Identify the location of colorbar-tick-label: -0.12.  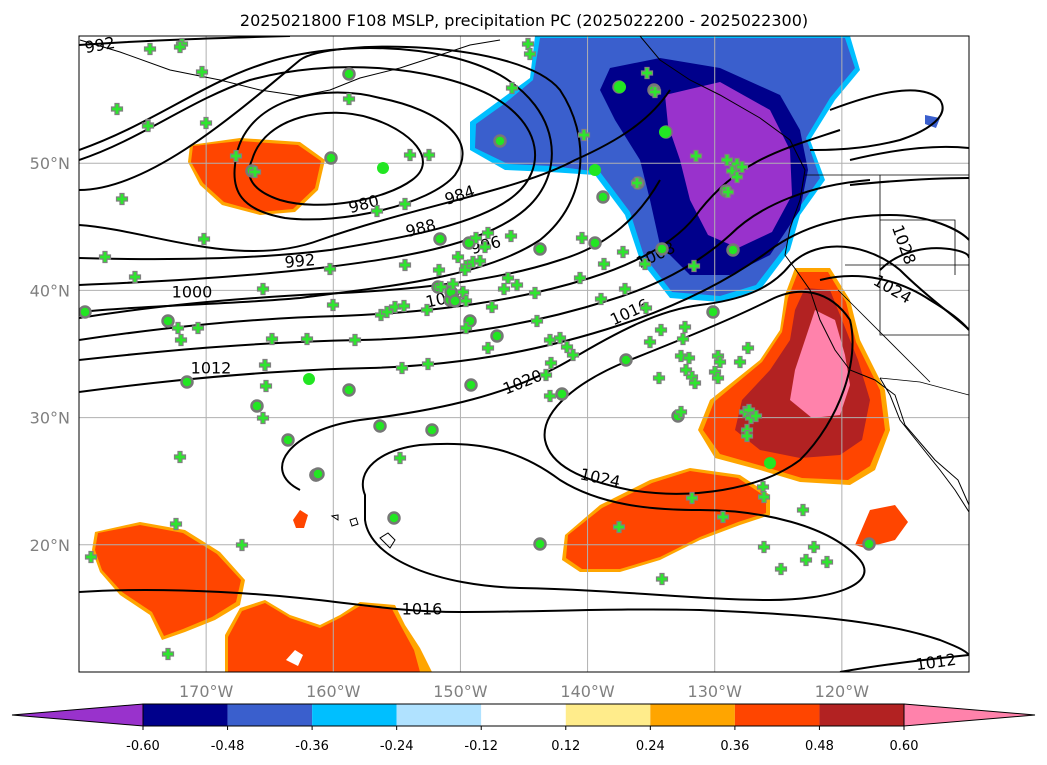
(481, 746).